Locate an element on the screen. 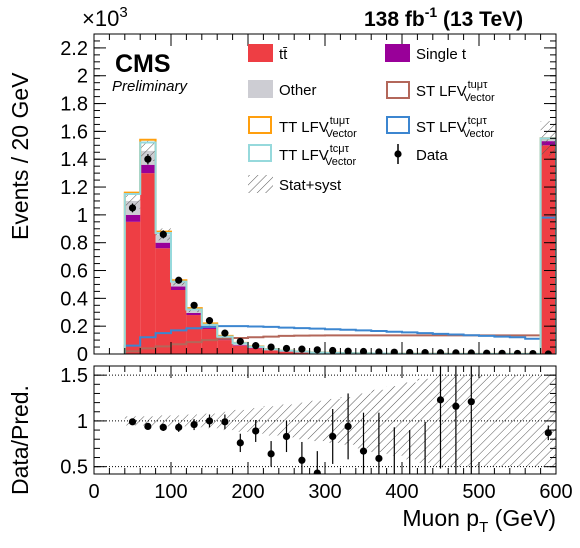  ytick-label-2.2: 2.2 is located at coordinates (74, 49).